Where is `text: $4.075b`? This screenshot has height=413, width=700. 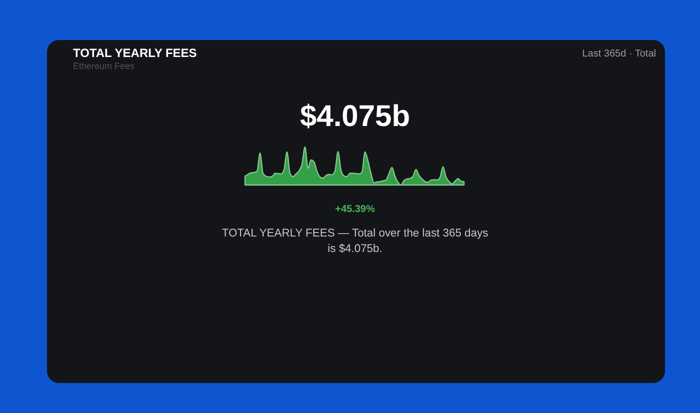 text: $4.075b is located at coordinates (355, 116).